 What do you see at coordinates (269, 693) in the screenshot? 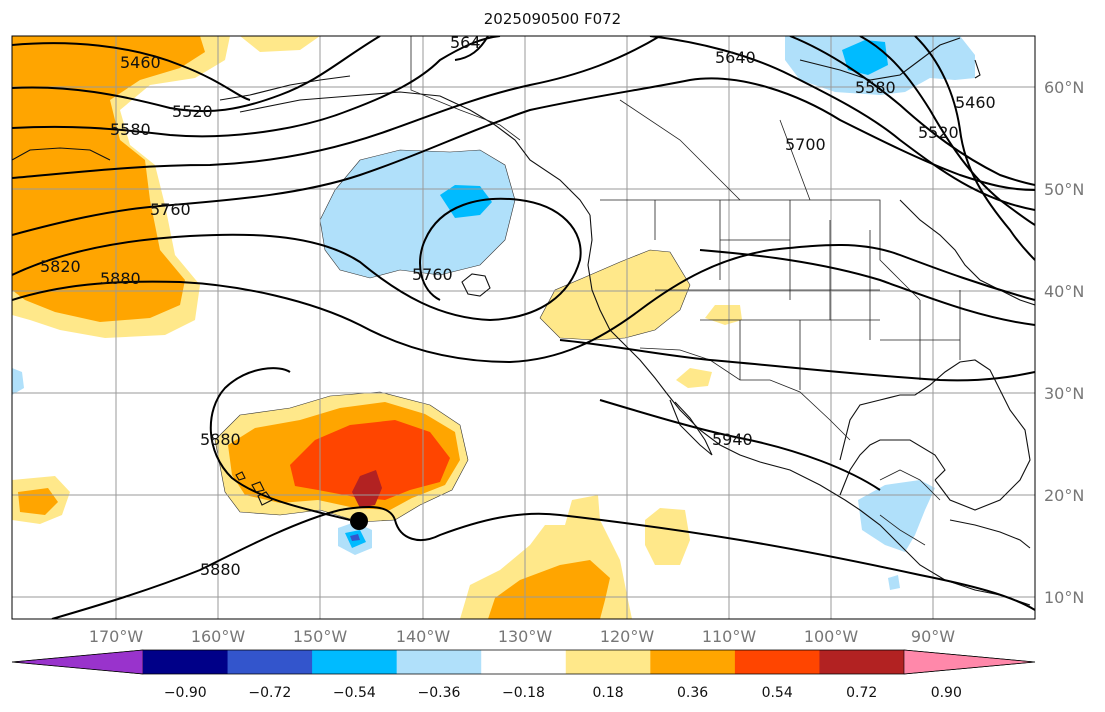
I see `colorbar-tick-label: −0.72` at bounding box center [269, 693].